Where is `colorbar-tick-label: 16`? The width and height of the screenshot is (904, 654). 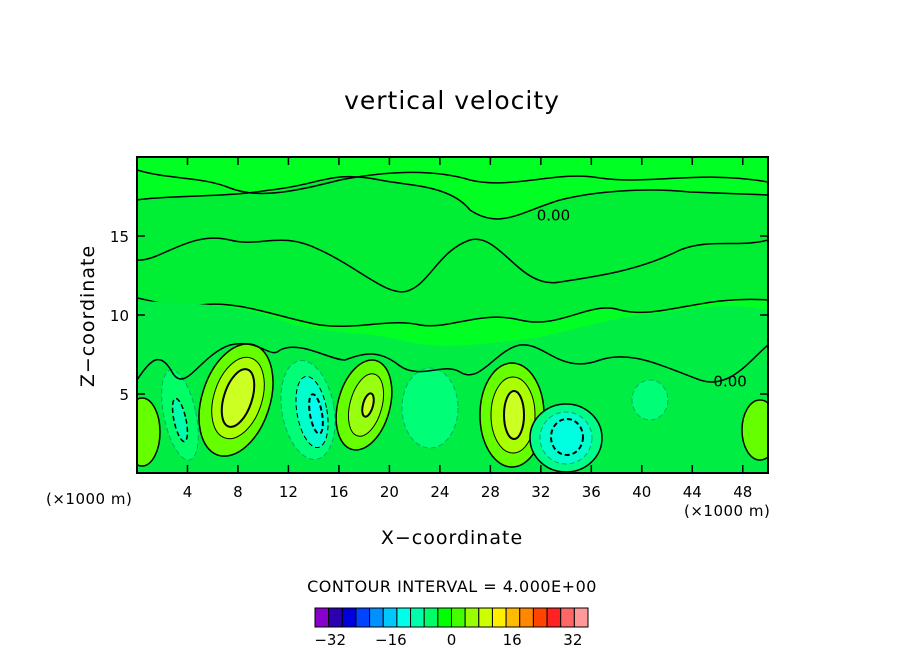
colorbar-tick-label: 16 is located at coordinates (512, 640).